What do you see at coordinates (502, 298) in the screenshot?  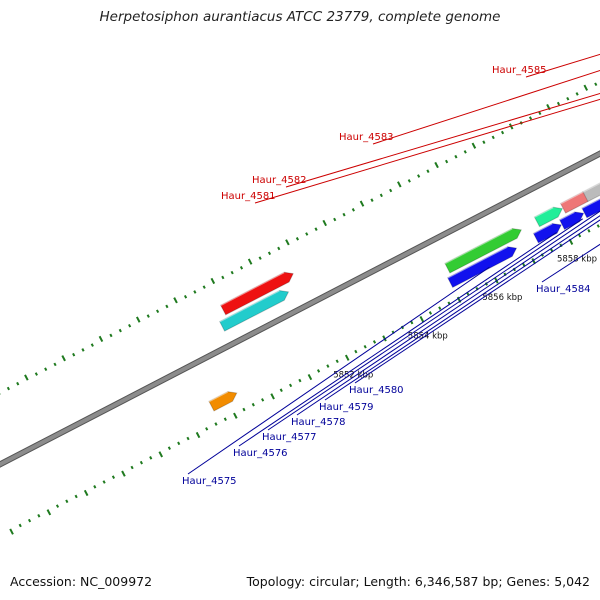 I see `ruler-label: 5856 kbp` at bounding box center [502, 298].